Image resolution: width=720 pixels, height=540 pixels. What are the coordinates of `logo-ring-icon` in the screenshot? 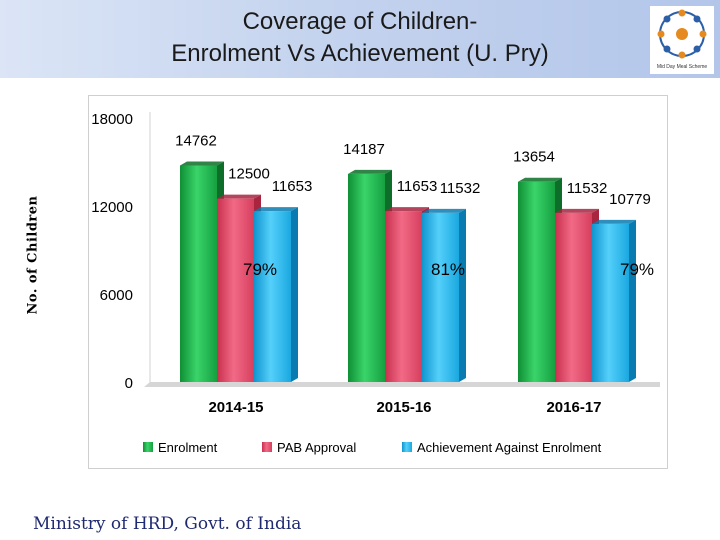 It's located at (682, 34).